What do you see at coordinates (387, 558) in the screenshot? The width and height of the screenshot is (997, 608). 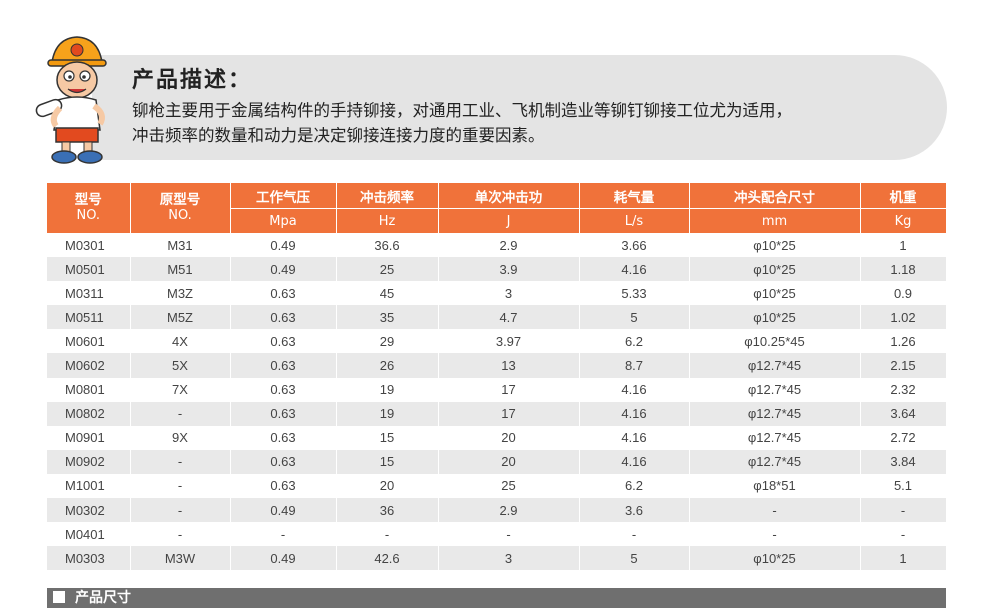 I see `table-cell: 42.6` at bounding box center [387, 558].